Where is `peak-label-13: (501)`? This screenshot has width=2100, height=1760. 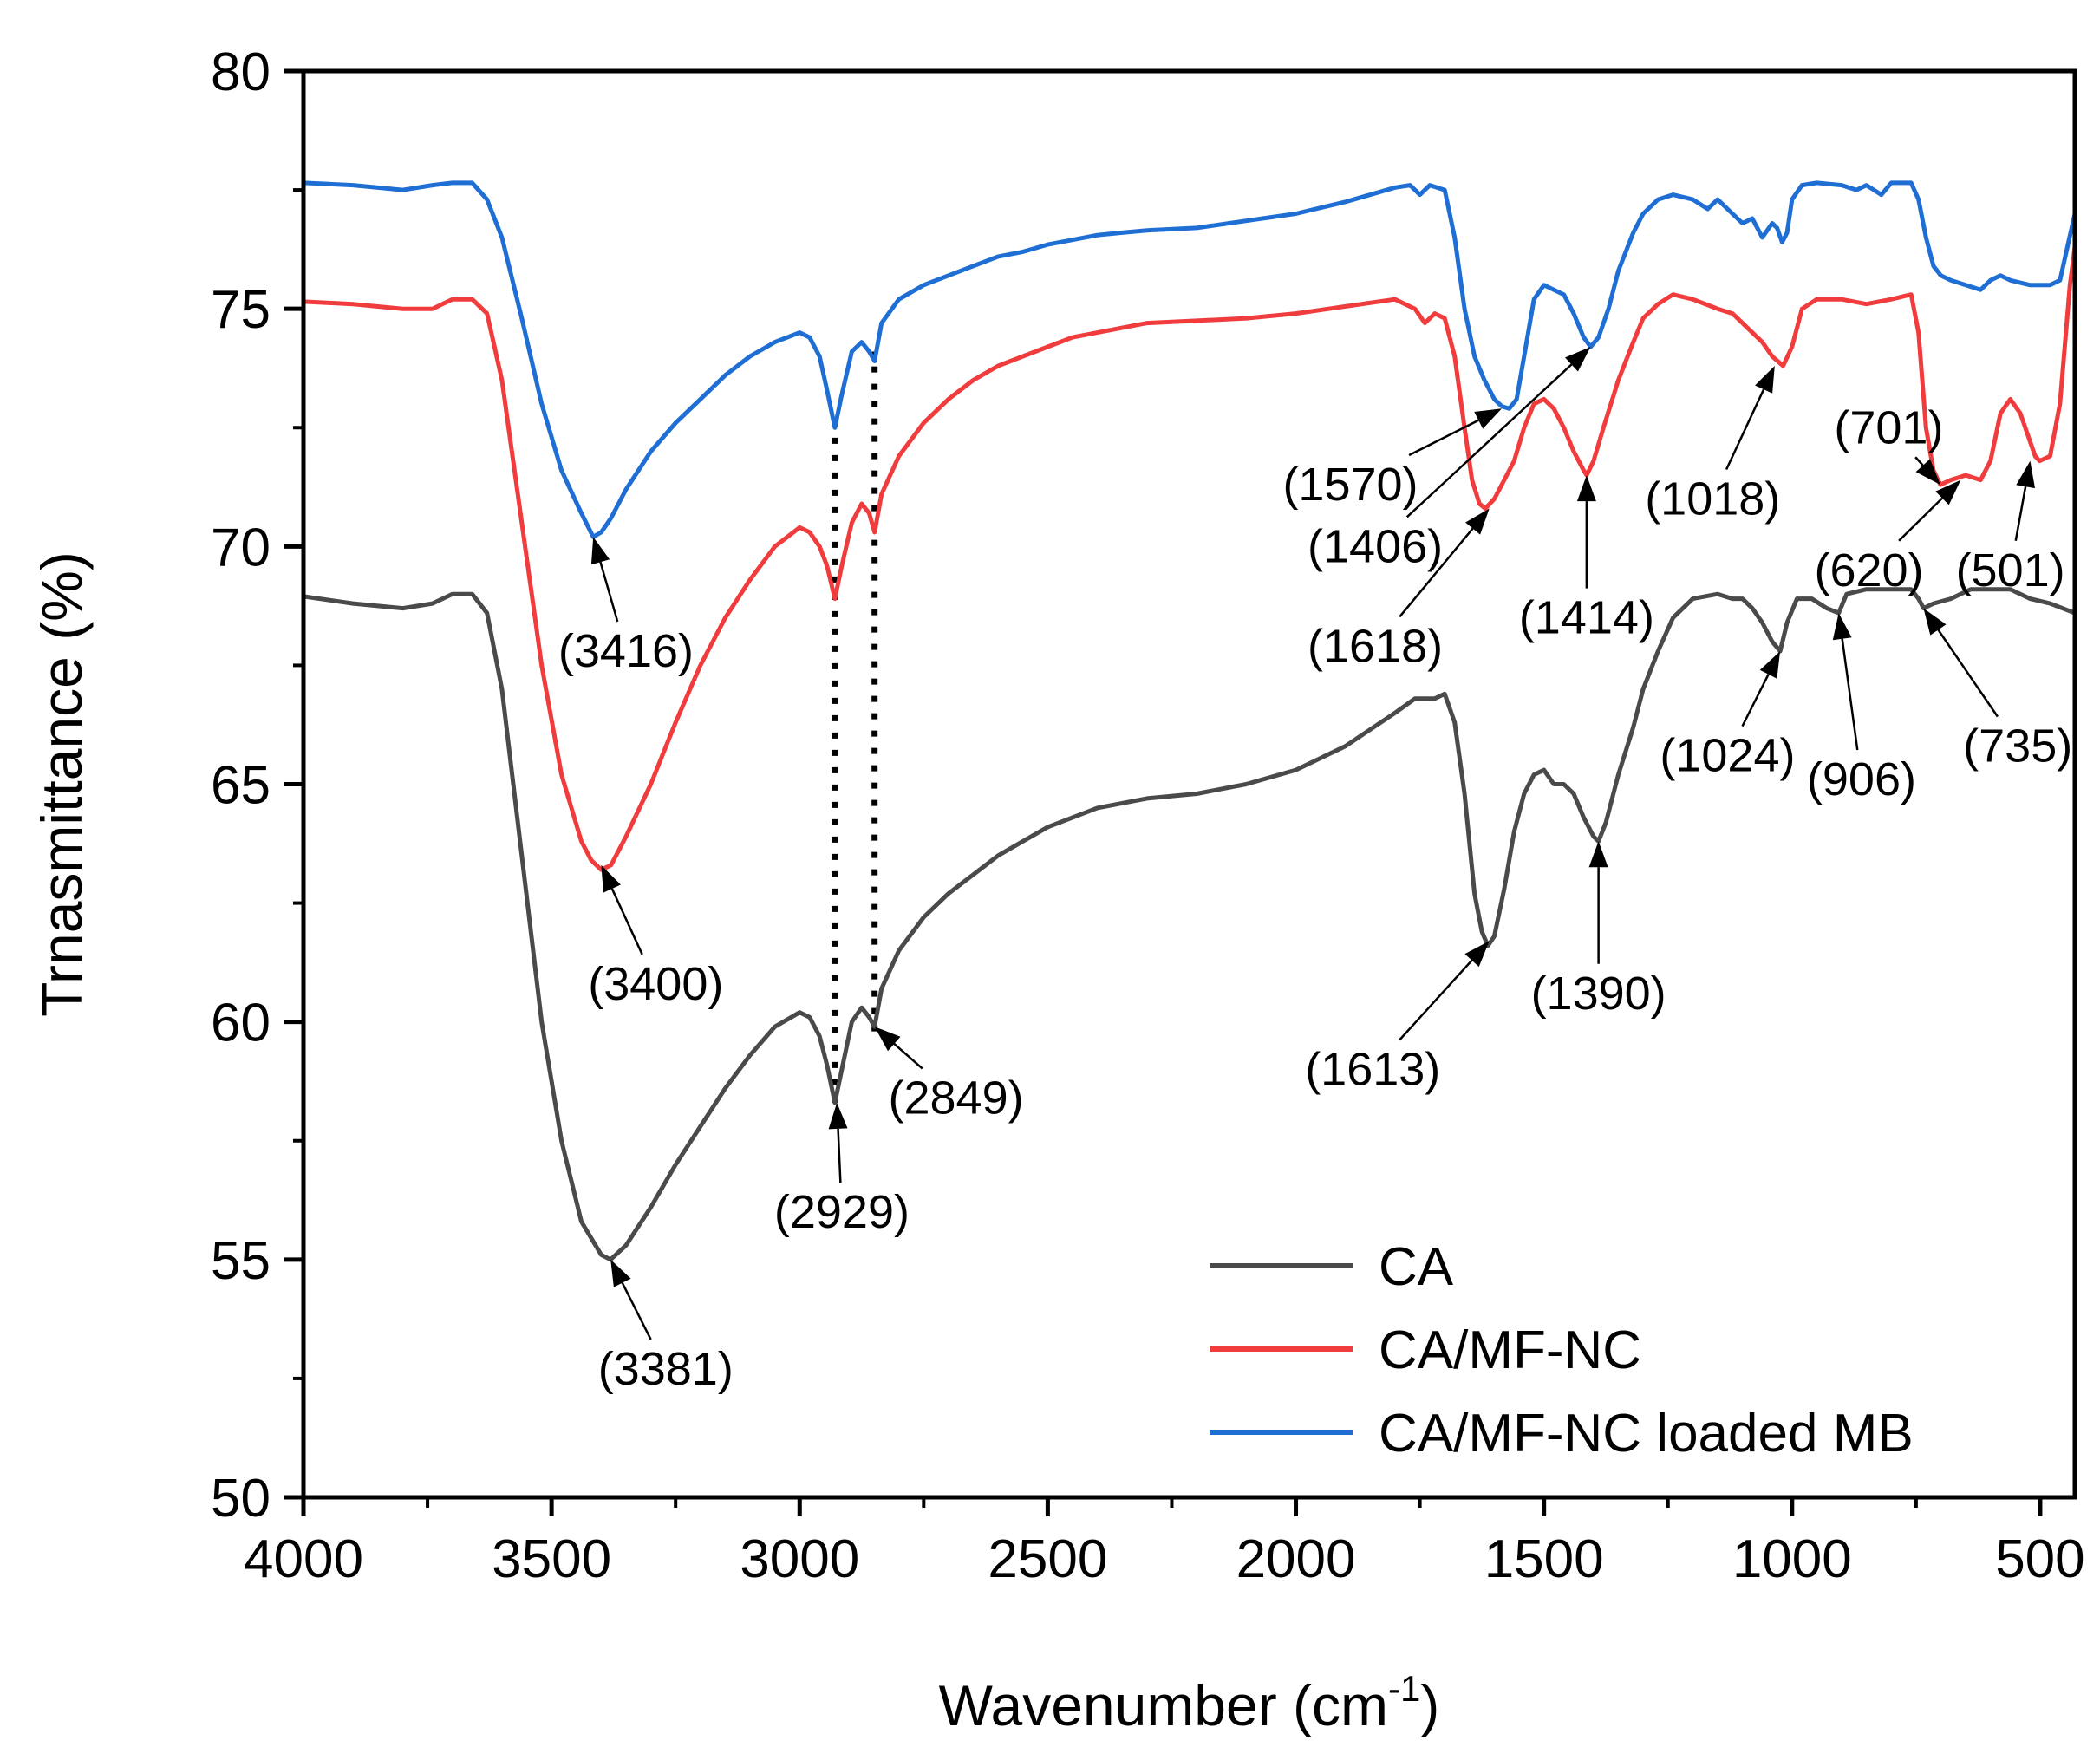 peak-label-13: (501) is located at coordinates (2010, 570).